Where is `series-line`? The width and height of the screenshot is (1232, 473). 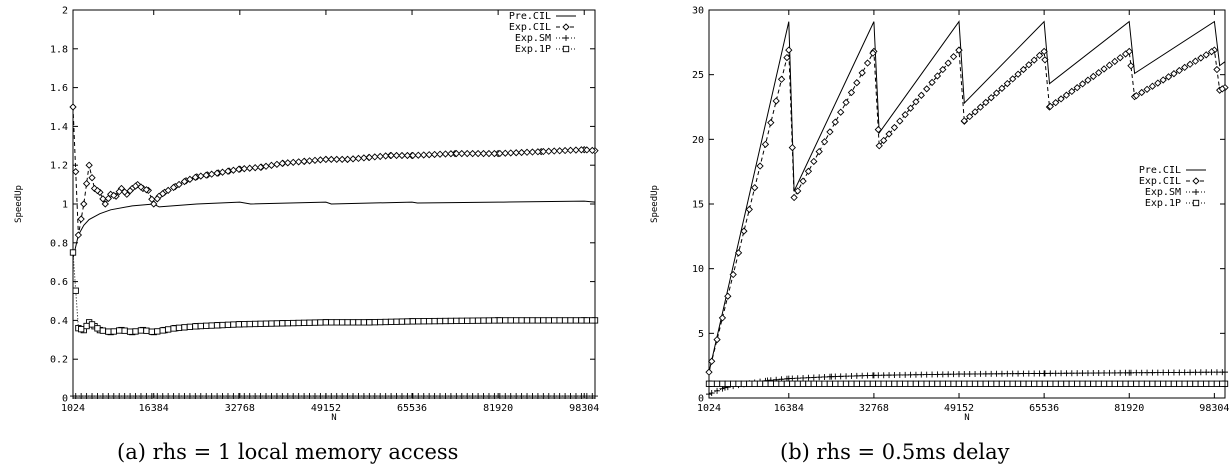
series-line is located at coordinates (334, 229).